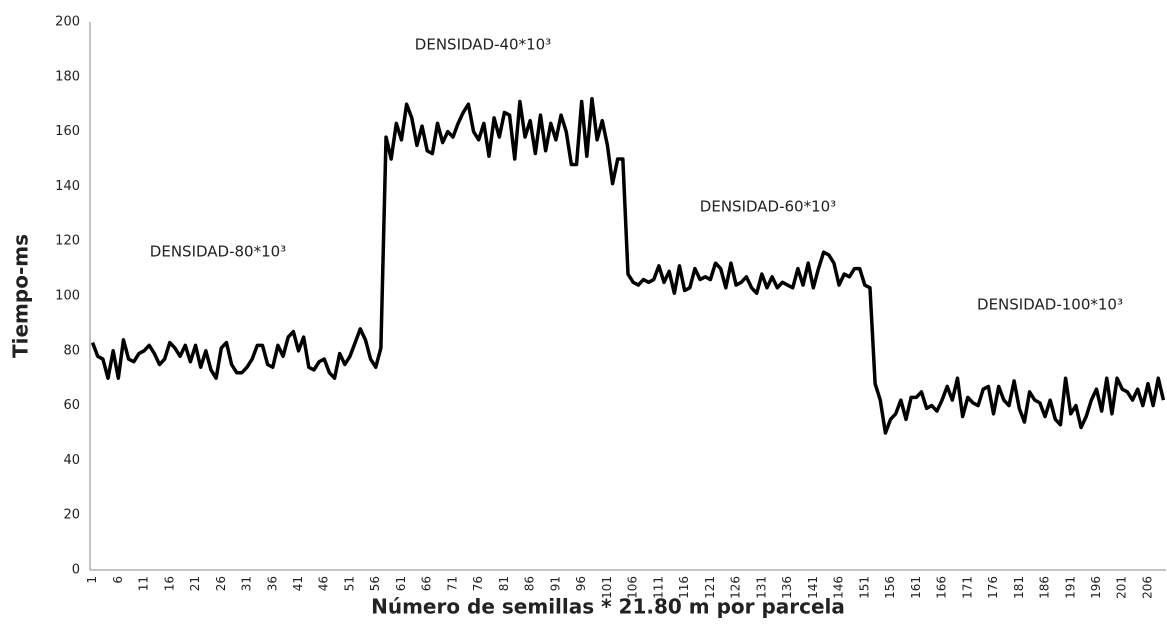 Image resolution: width=1167 pixels, height=627 pixels. I want to click on y-axis-title: Tiempo-ms, so click(21, 296).